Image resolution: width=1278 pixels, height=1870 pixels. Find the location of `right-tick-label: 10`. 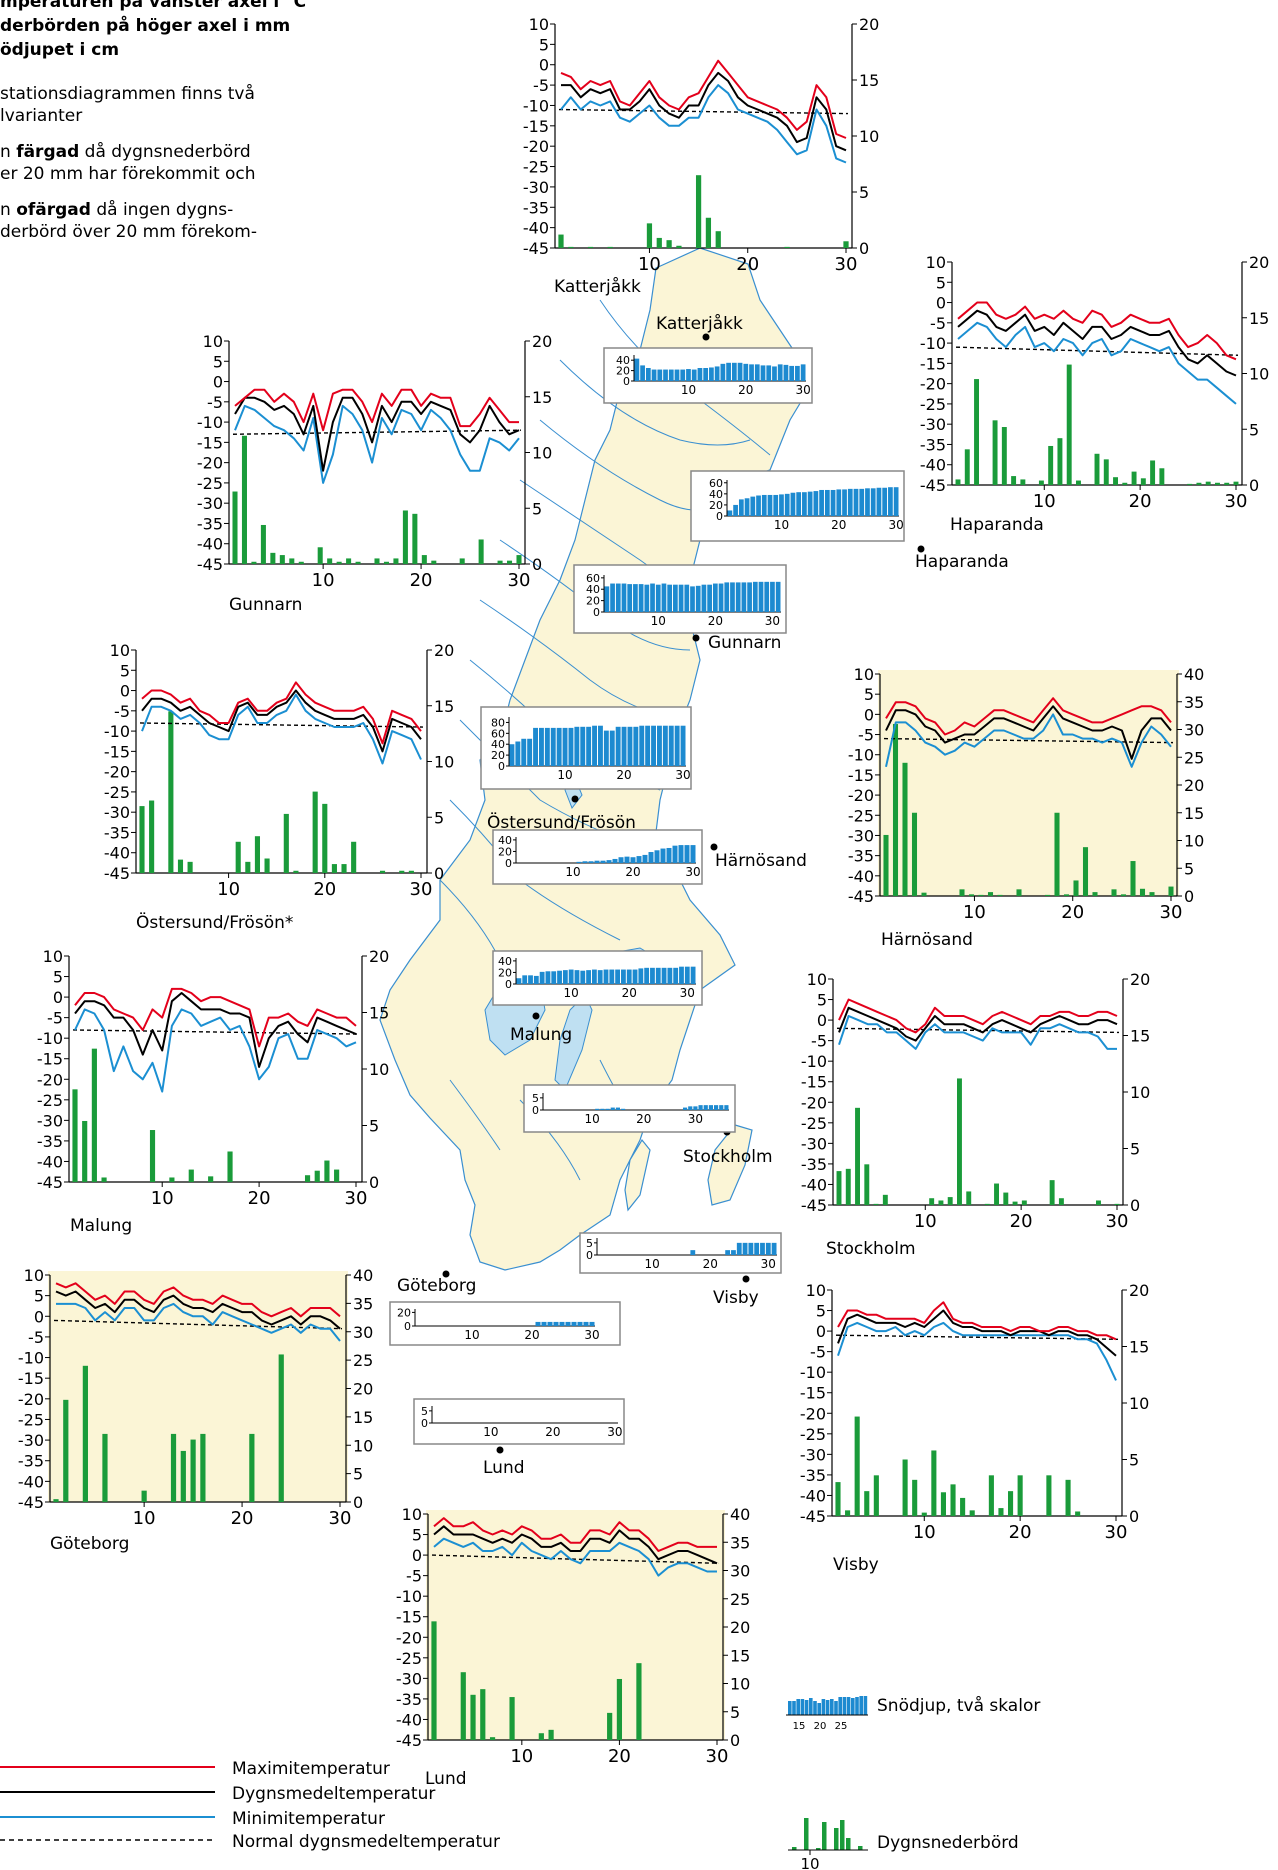

right-tick-label: 10 is located at coordinates (444, 762).